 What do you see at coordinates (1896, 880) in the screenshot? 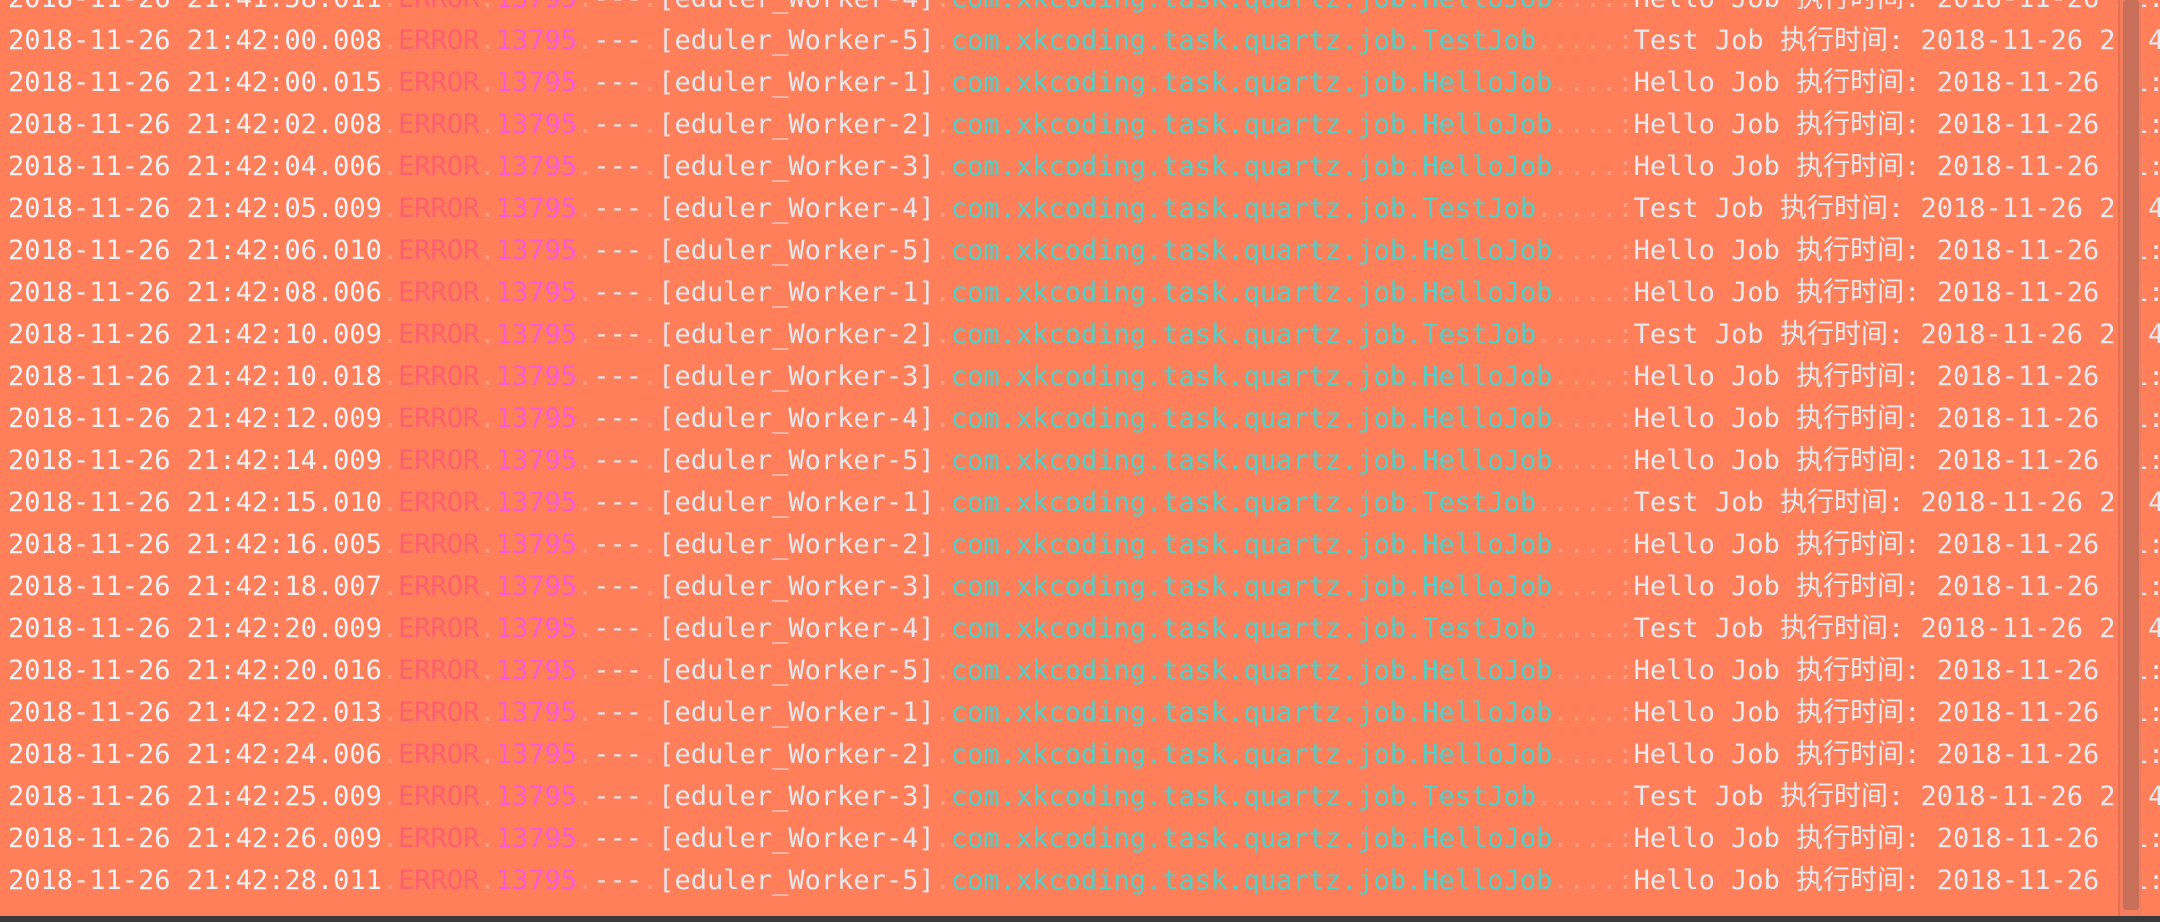
I see `log-message: Hello Job 执行时间: 2018-11-26 21:42:28` at bounding box center [1896, 880].